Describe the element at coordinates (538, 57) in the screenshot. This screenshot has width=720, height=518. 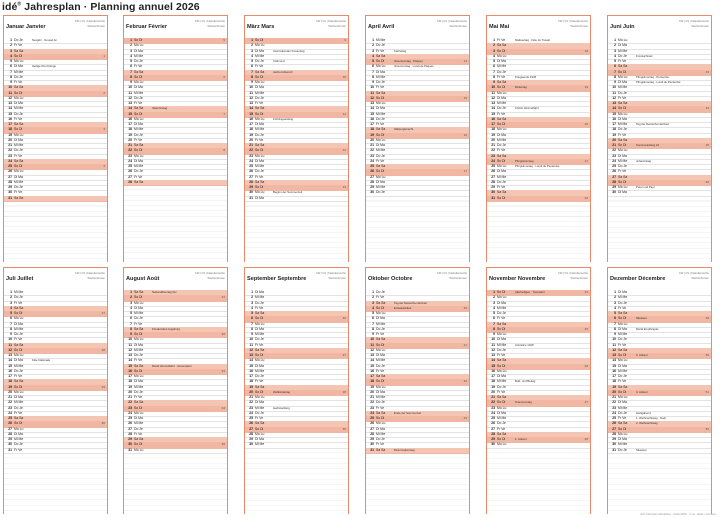
I see `day-row: 4 Mo Lu` at that location.